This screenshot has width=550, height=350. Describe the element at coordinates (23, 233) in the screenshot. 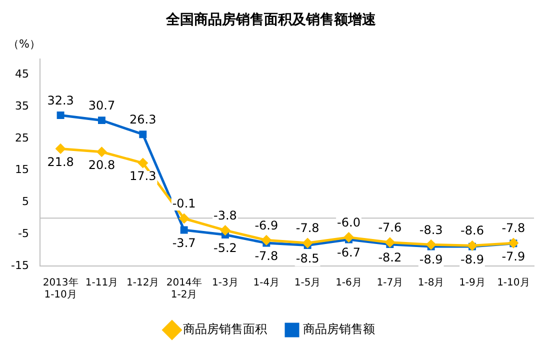

I see `y-tick-label: -5` at that location.